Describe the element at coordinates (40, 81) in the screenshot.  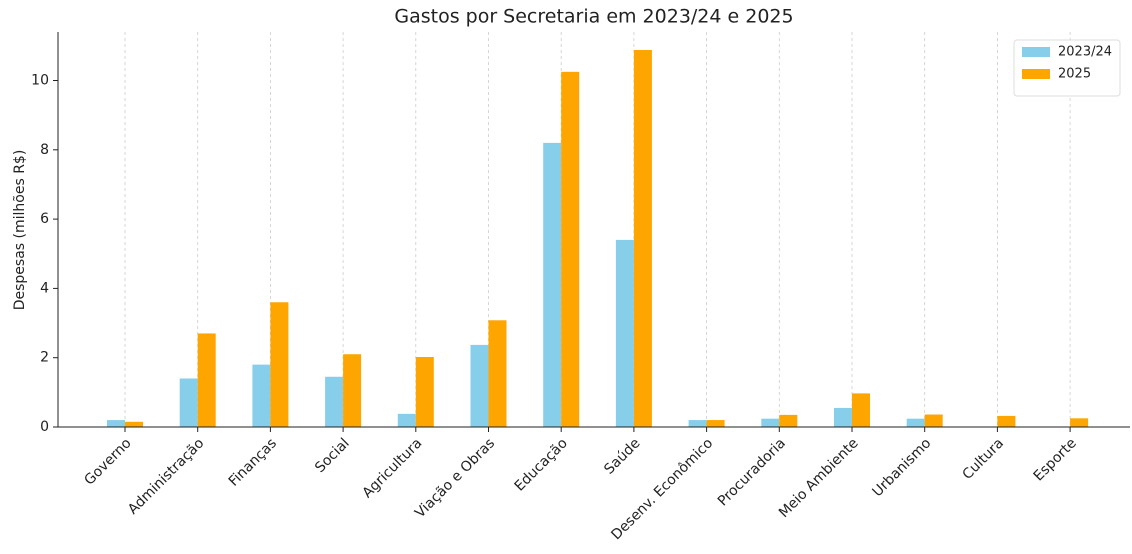
I see `y-tick-label: 10` at that location.